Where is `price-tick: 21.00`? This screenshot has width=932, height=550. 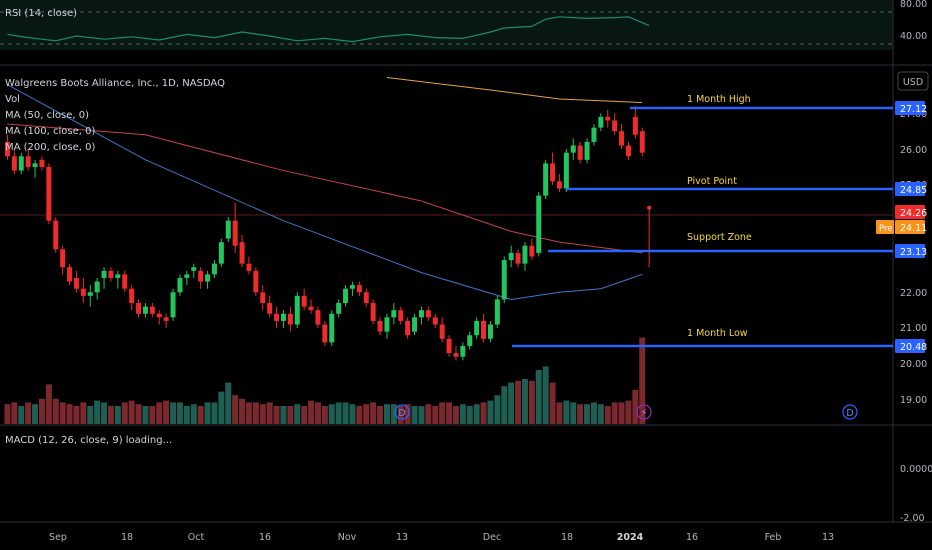
price-tick: 21.00 is located at coordinates (913, 328).